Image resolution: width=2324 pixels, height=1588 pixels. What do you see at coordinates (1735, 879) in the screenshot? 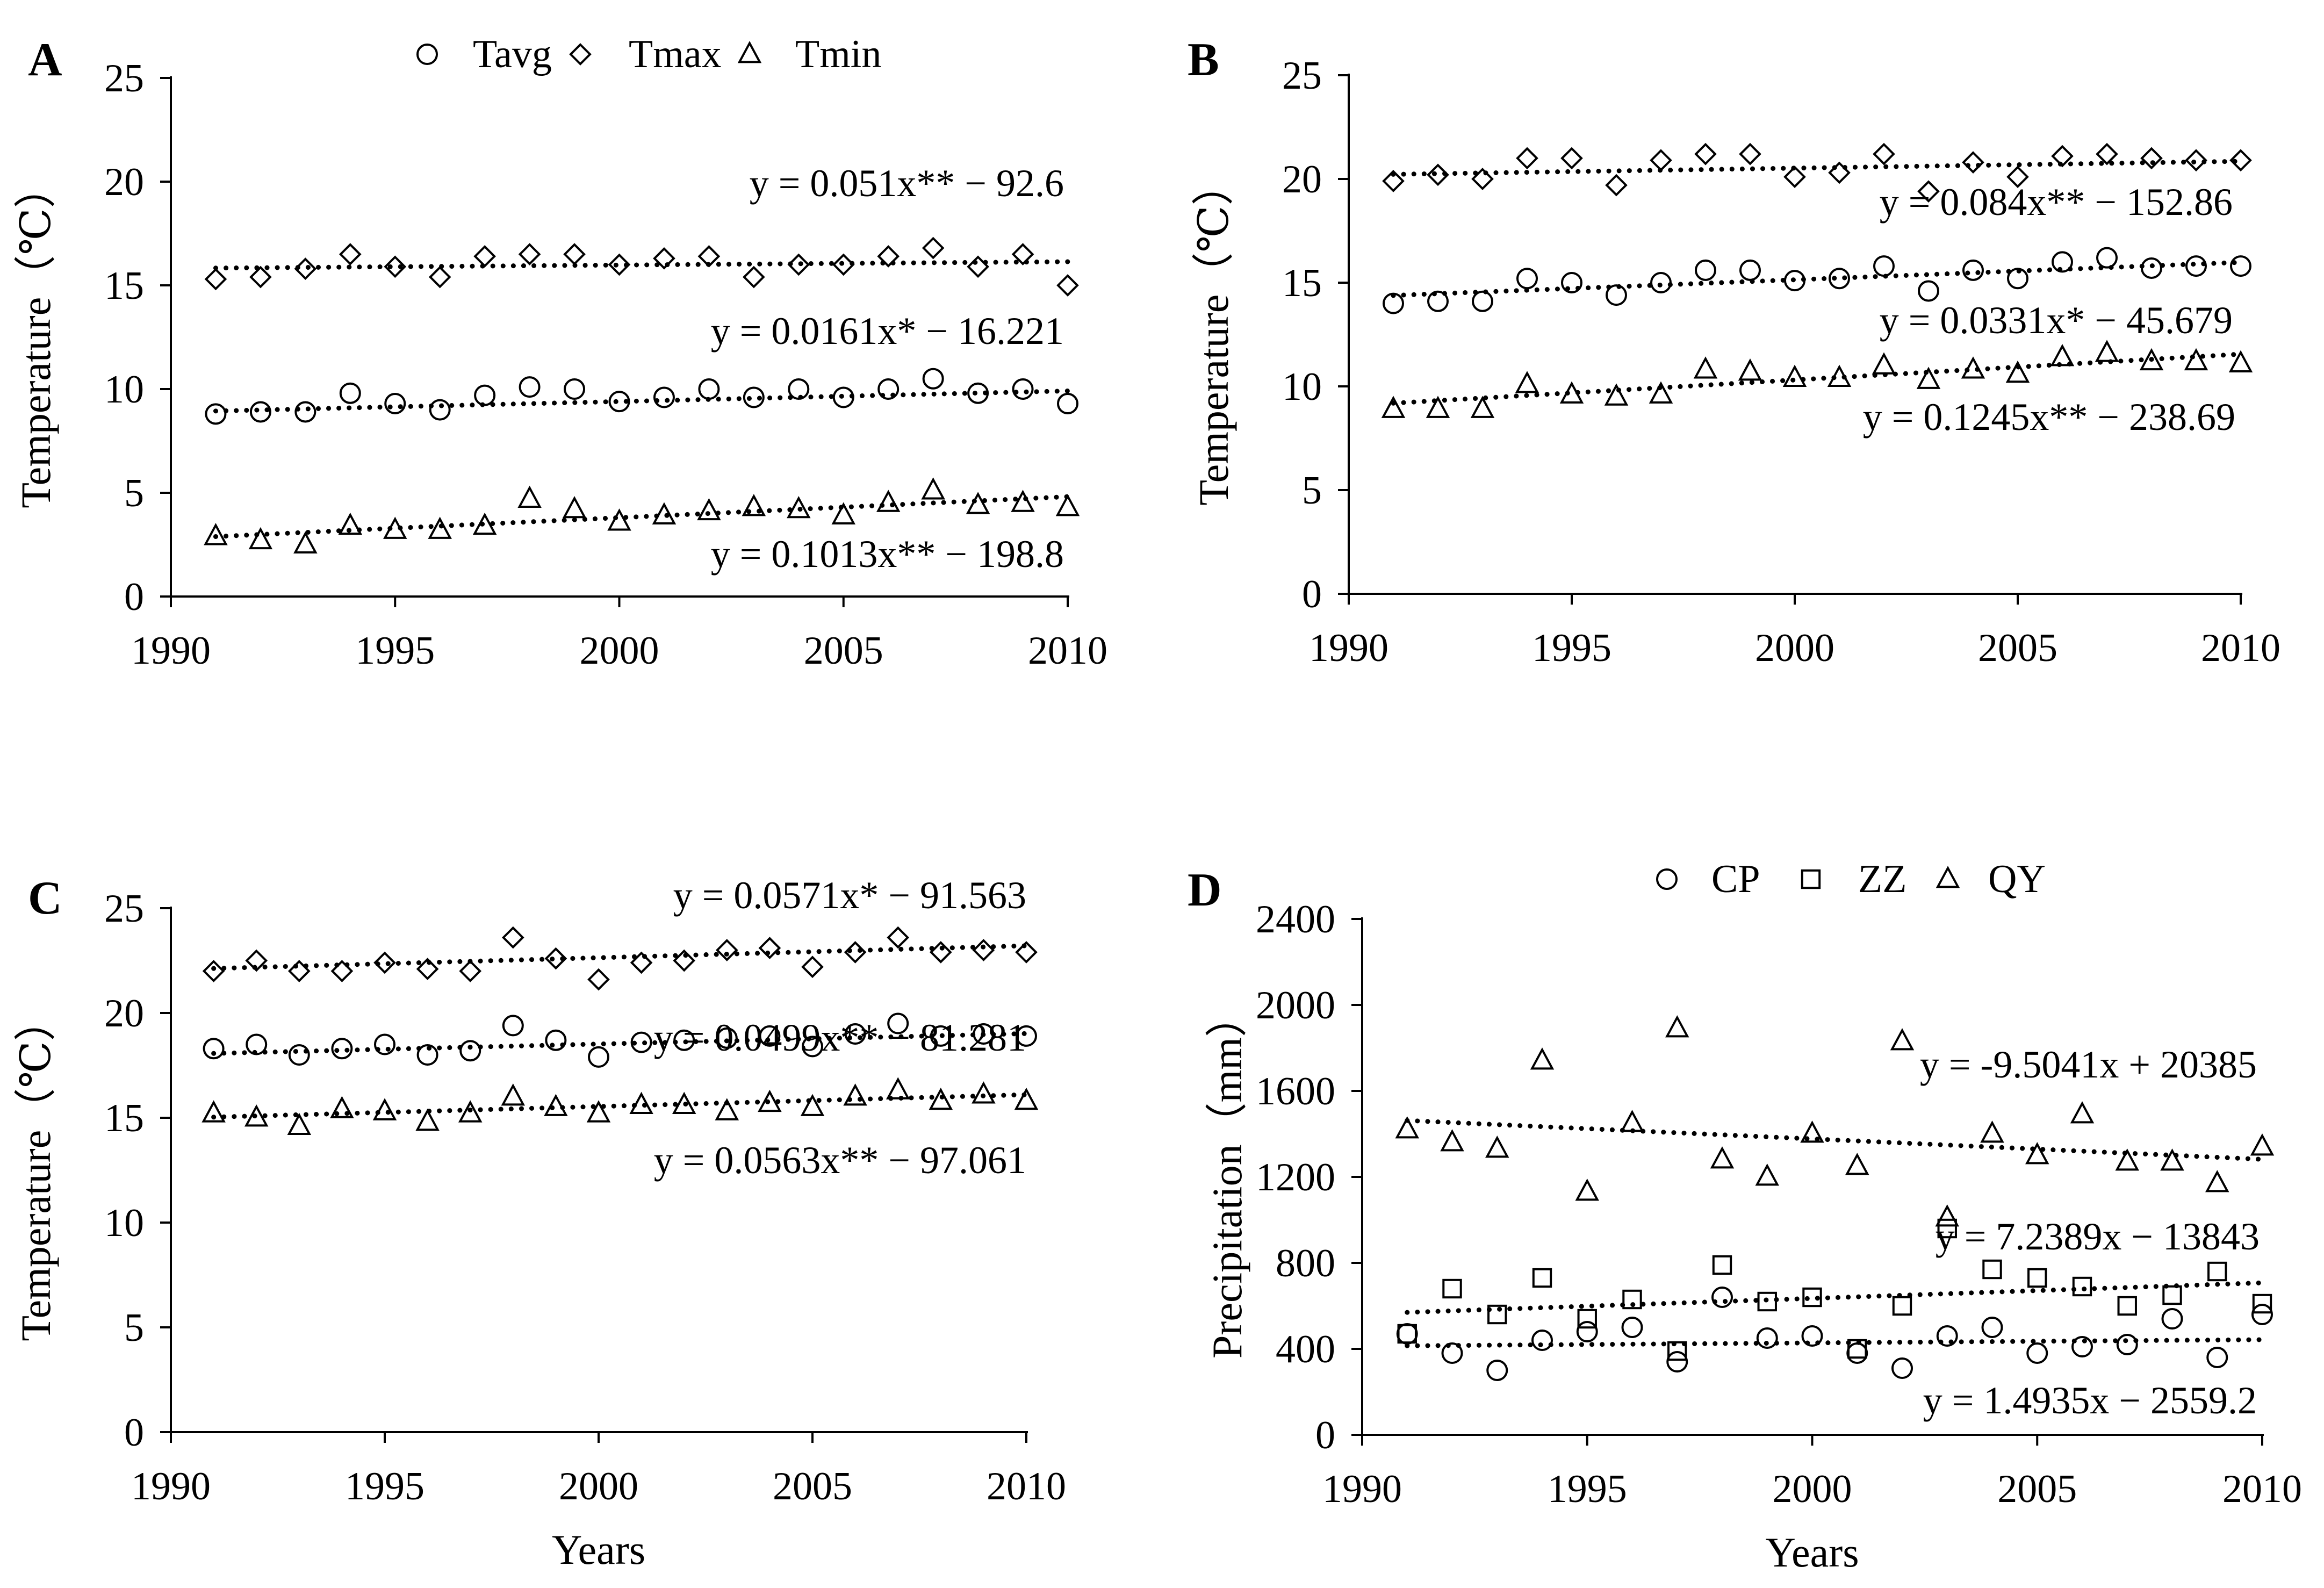
I see `legend-label: CP` at bounding box center [1735, 879].